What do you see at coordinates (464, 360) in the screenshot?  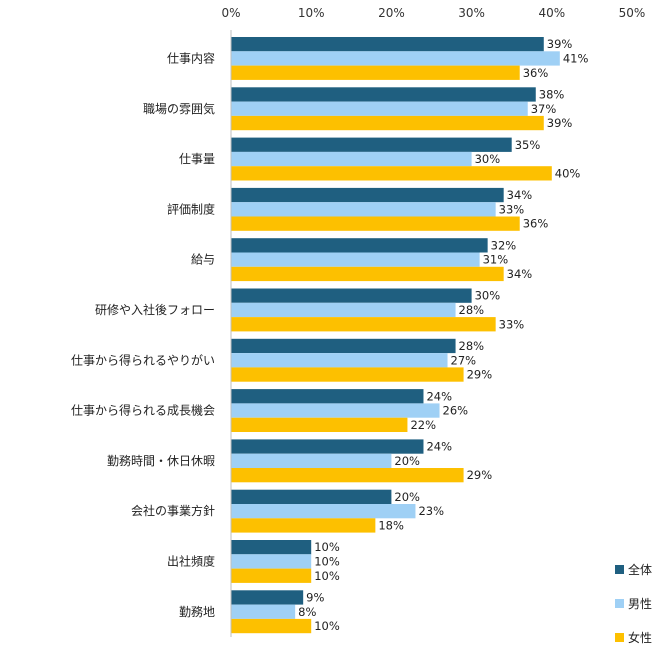 I see `value-label: 27%` at bounding box center [464, 360].